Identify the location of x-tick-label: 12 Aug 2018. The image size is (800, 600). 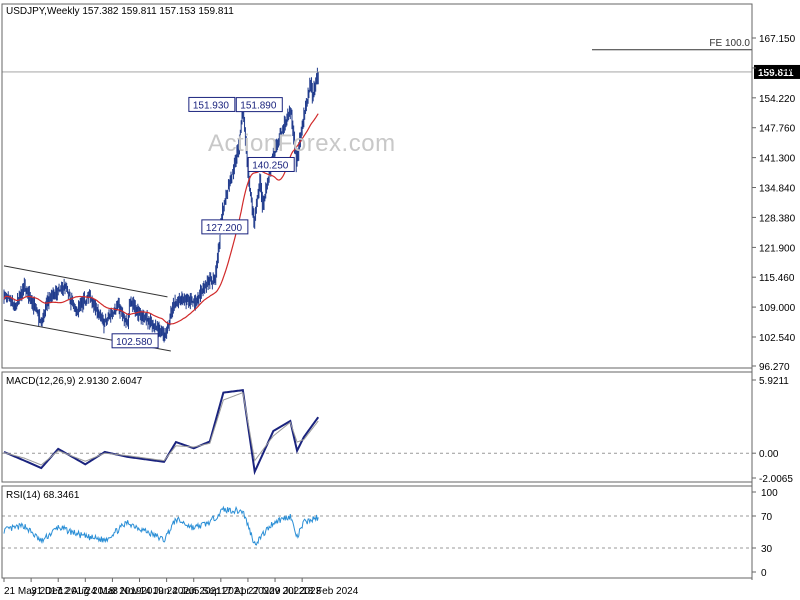
(86, 591).